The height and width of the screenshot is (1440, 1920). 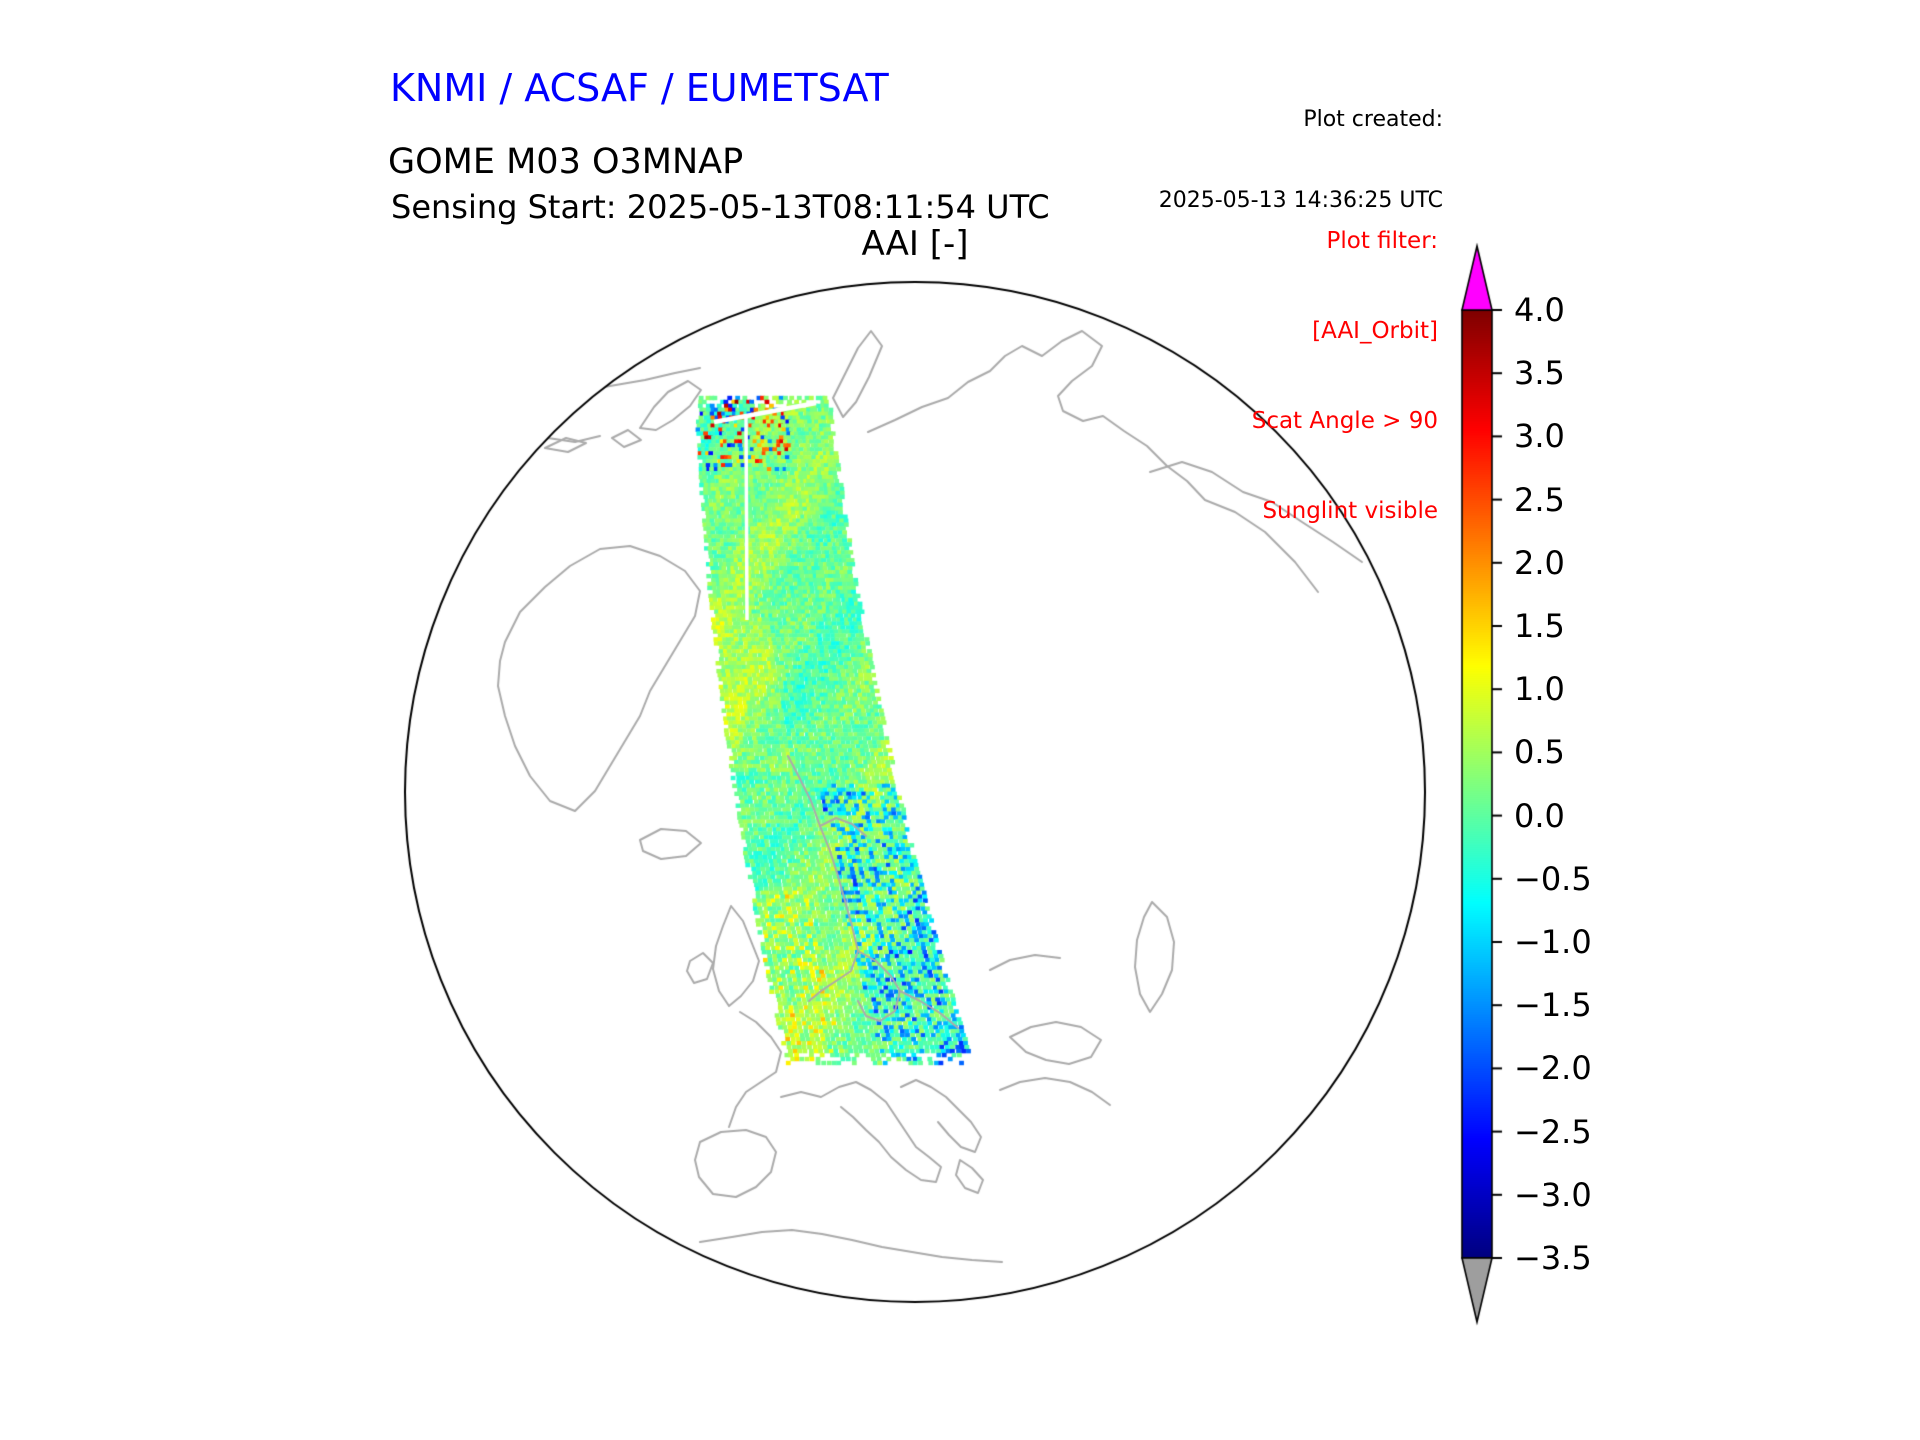 What do you see at coordinates (1553, 942) in the screenshot?
I see `colorbar-tick-label: −1.0` at bounding box center [1553, 942].